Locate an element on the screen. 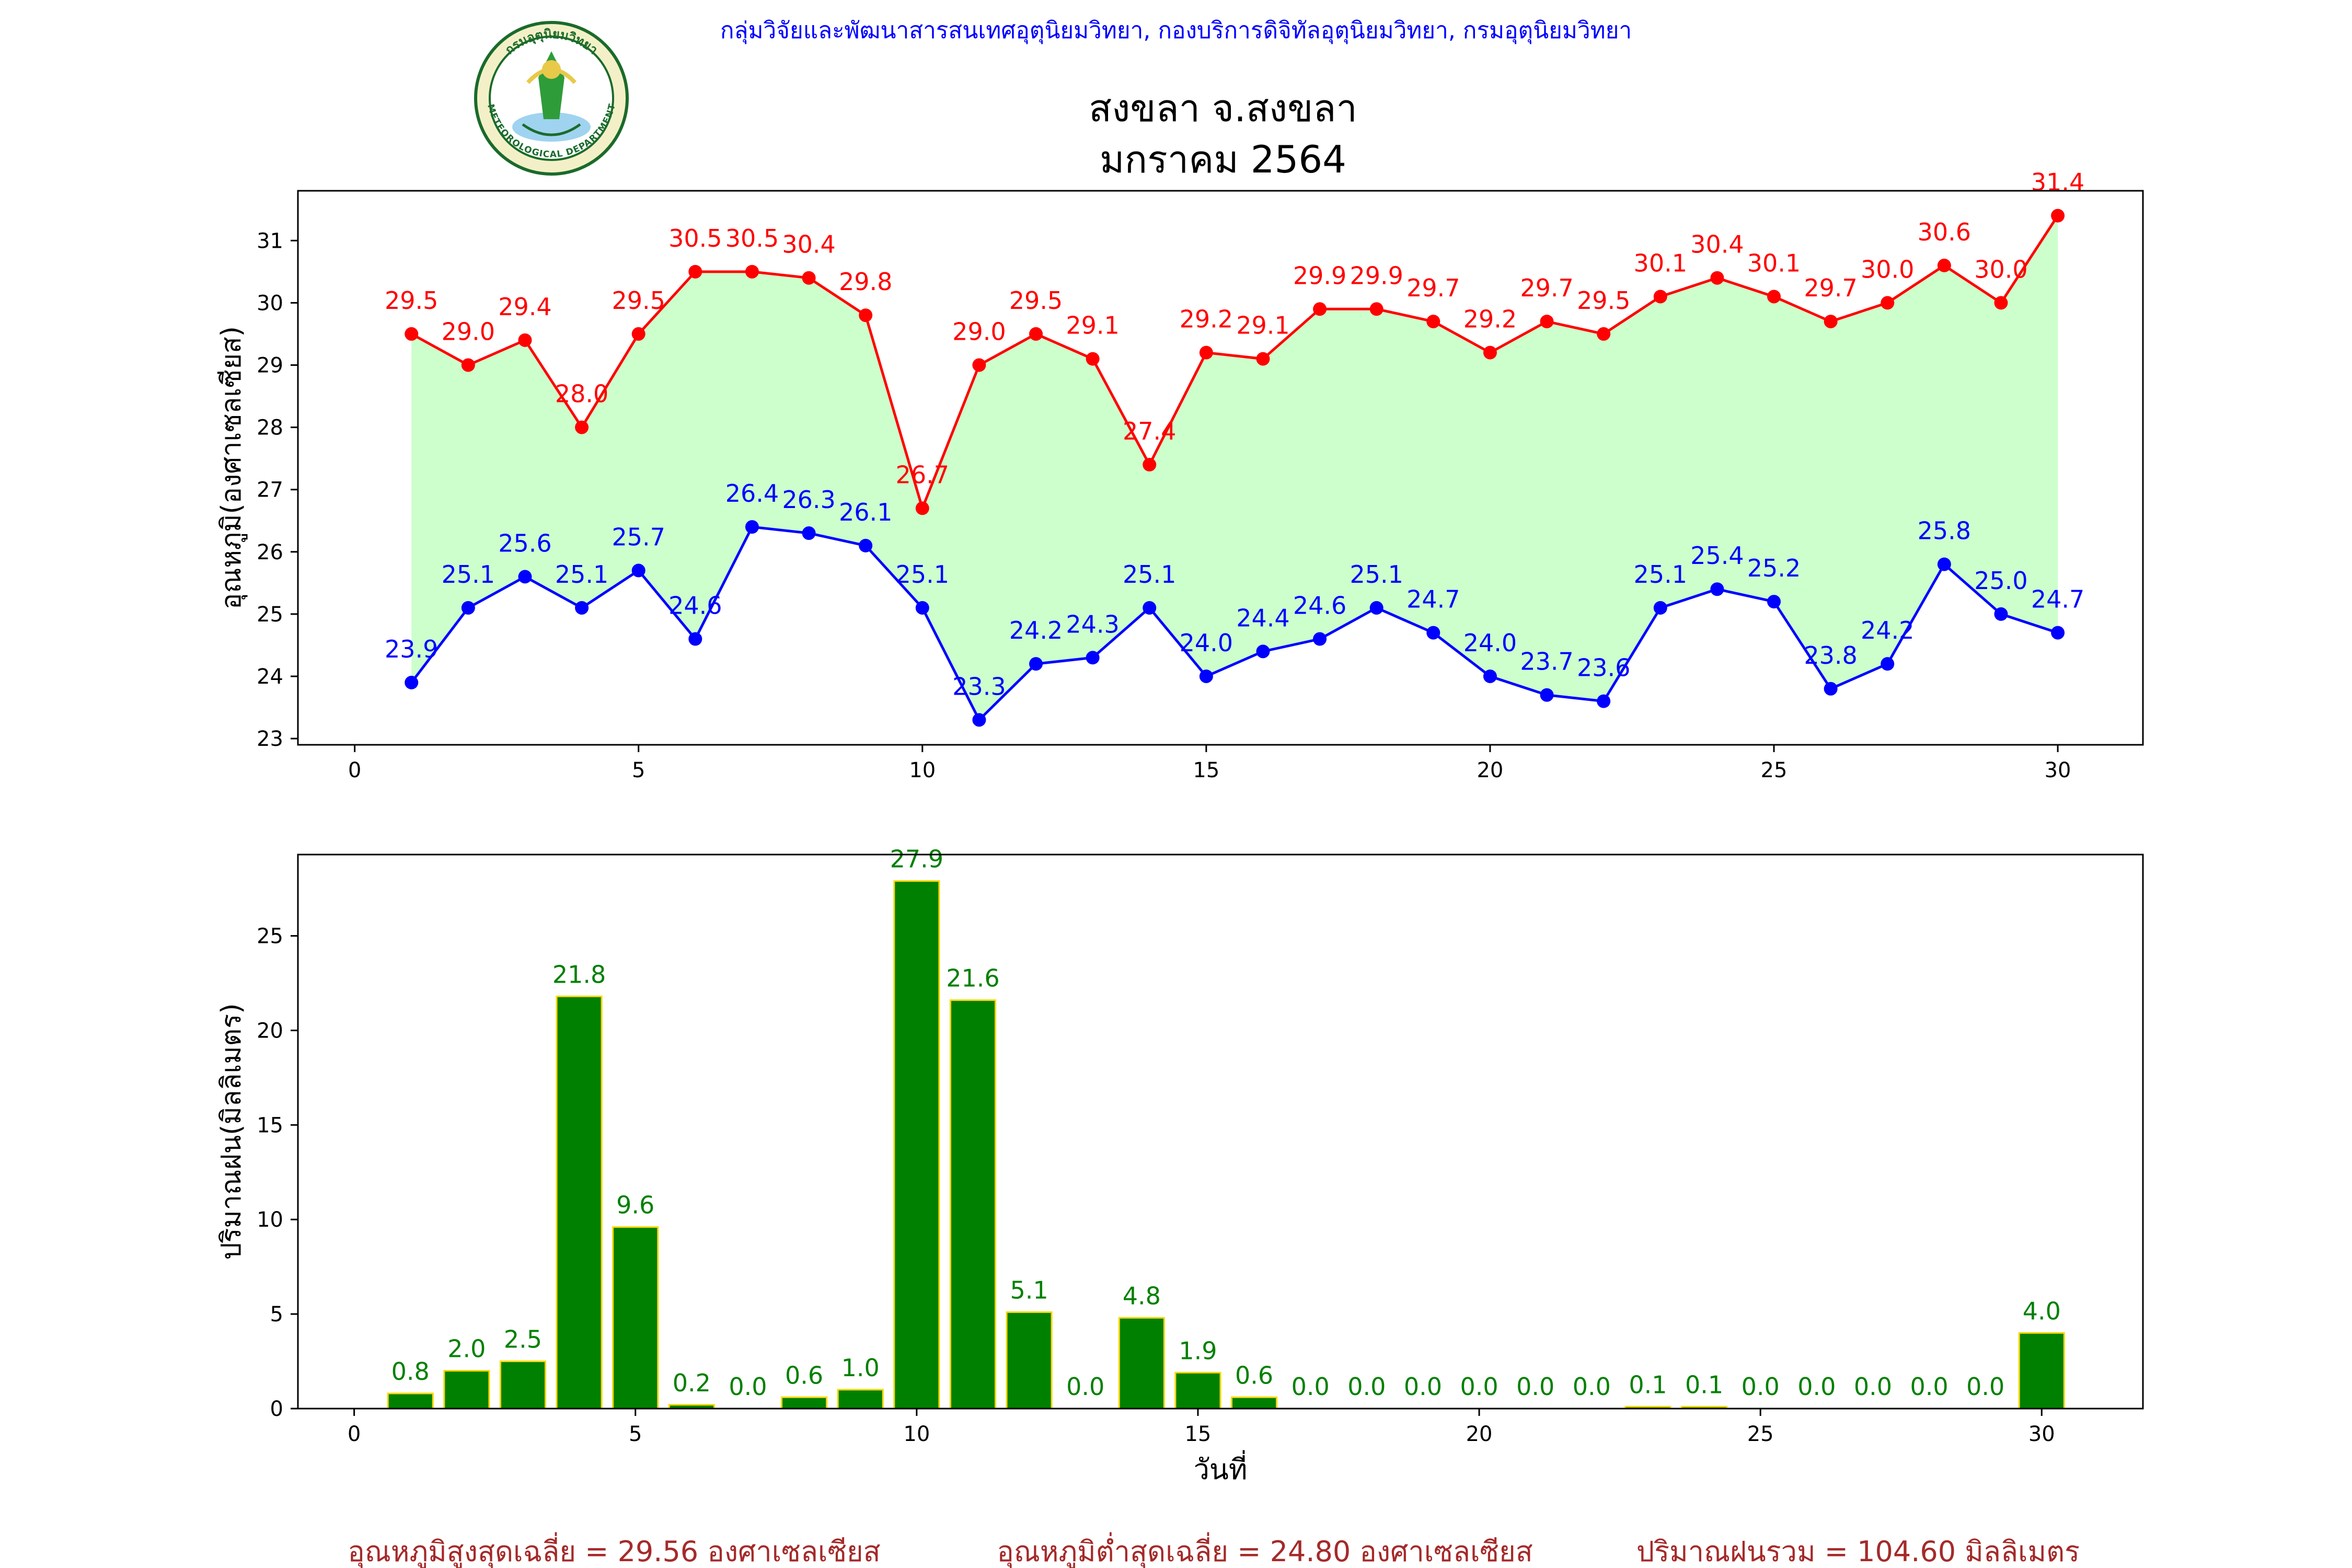 This screenshot has height=1568, width=2352. max-temp-data-label: 29.9 is located at coordinates (1319, 275).